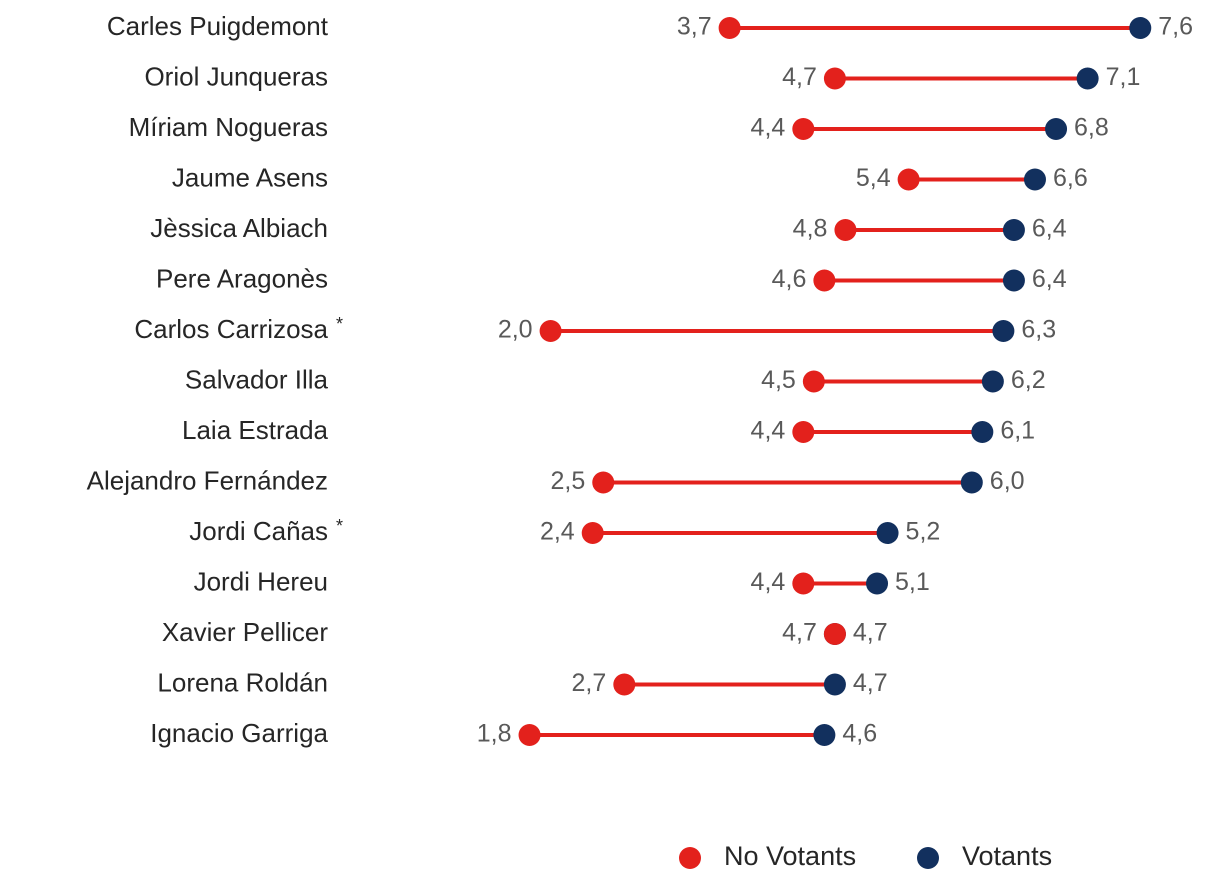 The width and height of the screenshot is (1227, 872). Describe the element at coordinates (239, 733) in the screenshot. I see `category-label: Ignacio Garriga` at that location.